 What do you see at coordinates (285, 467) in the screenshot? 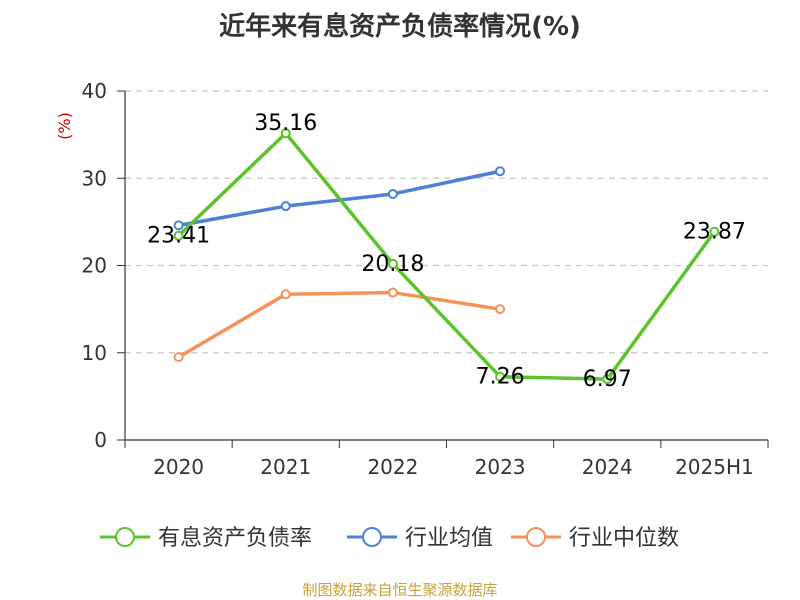
I see `x-tick-label: 2021` at bounding box center [285, 467].